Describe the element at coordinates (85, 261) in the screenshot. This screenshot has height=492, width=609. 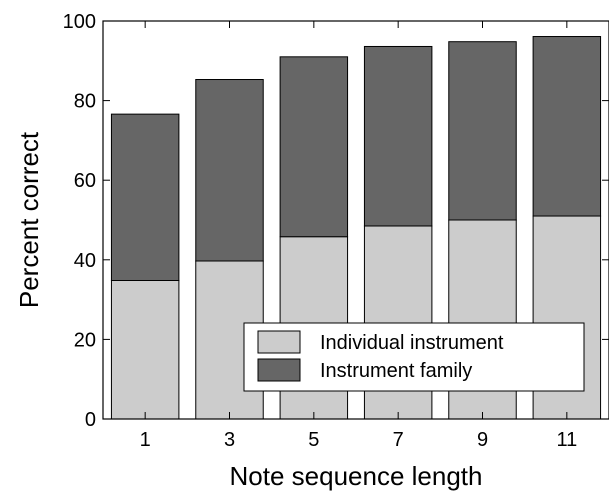
I see `y-tick-label: 40` at that location.